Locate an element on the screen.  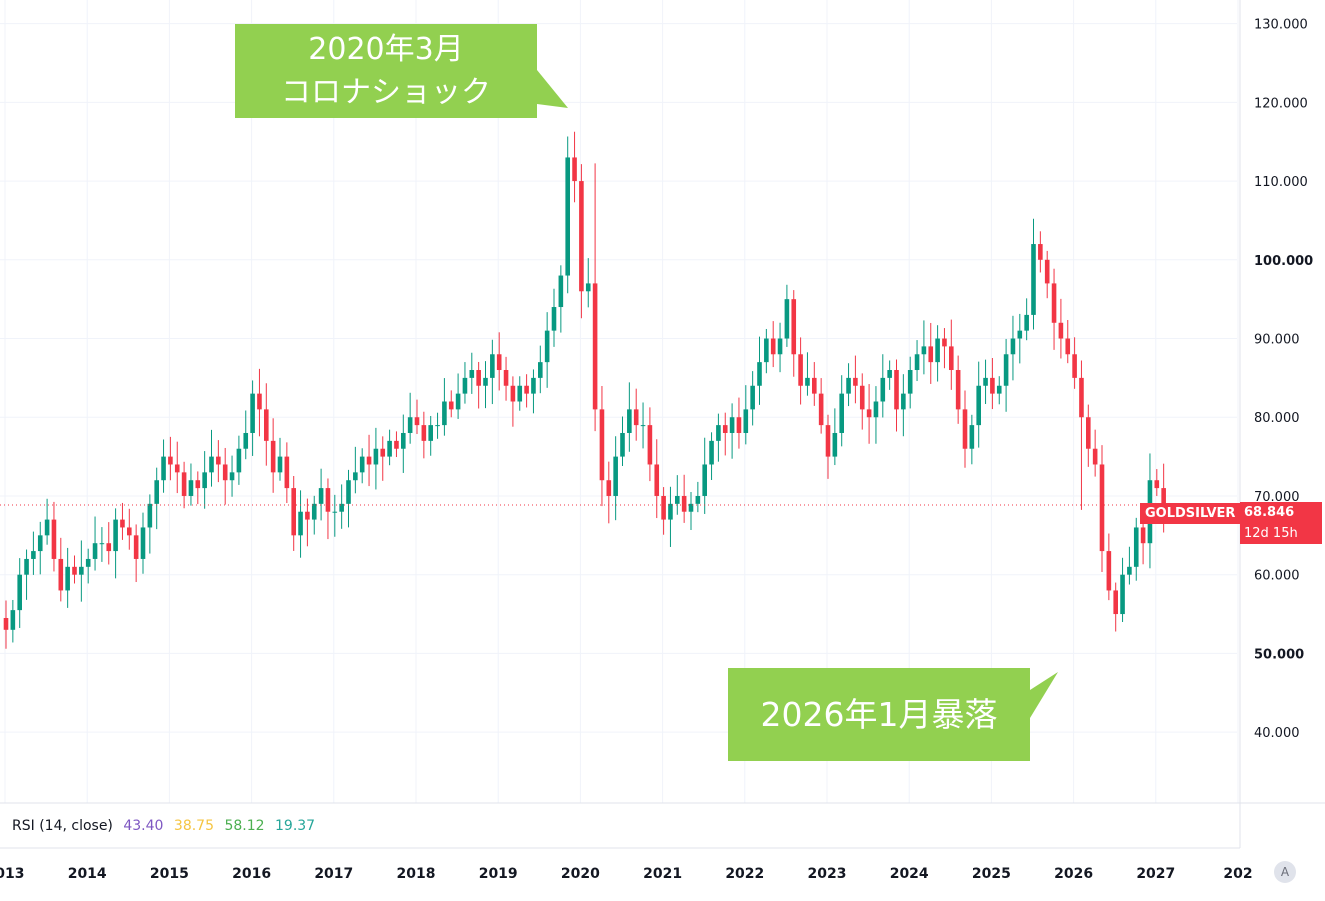
last-price-value: 68.846 is located at coordinates (1269, 512).